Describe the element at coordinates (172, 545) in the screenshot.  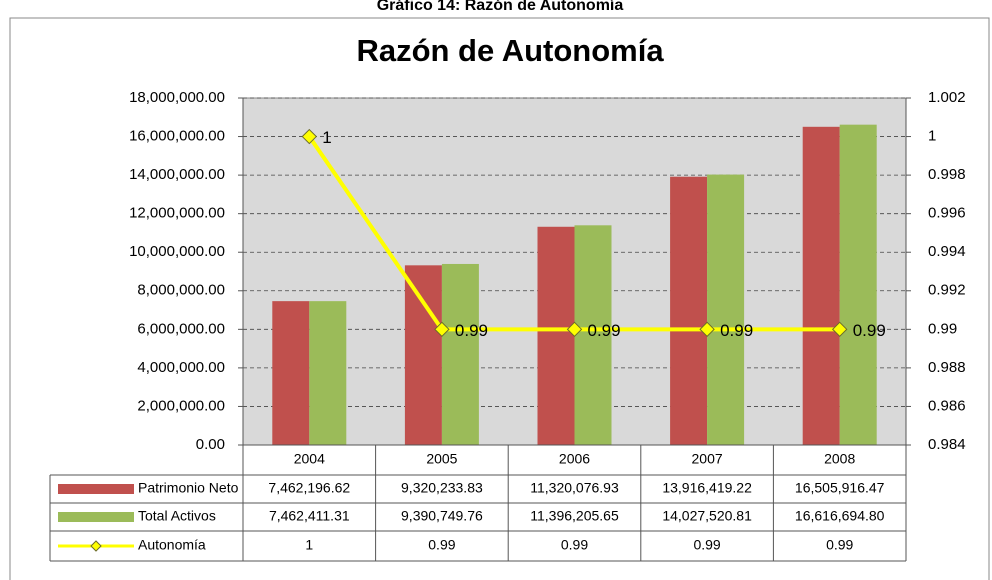
I see `legend-label: Autonomía` at that location.